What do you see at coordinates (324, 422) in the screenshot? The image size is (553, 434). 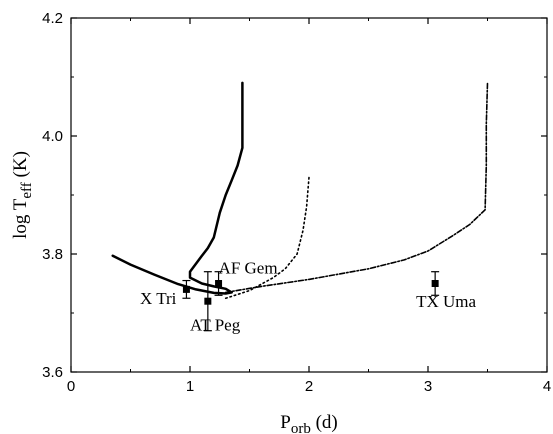 I see `x-axis-title-rest: (d)` at bounding box center [324, 422].